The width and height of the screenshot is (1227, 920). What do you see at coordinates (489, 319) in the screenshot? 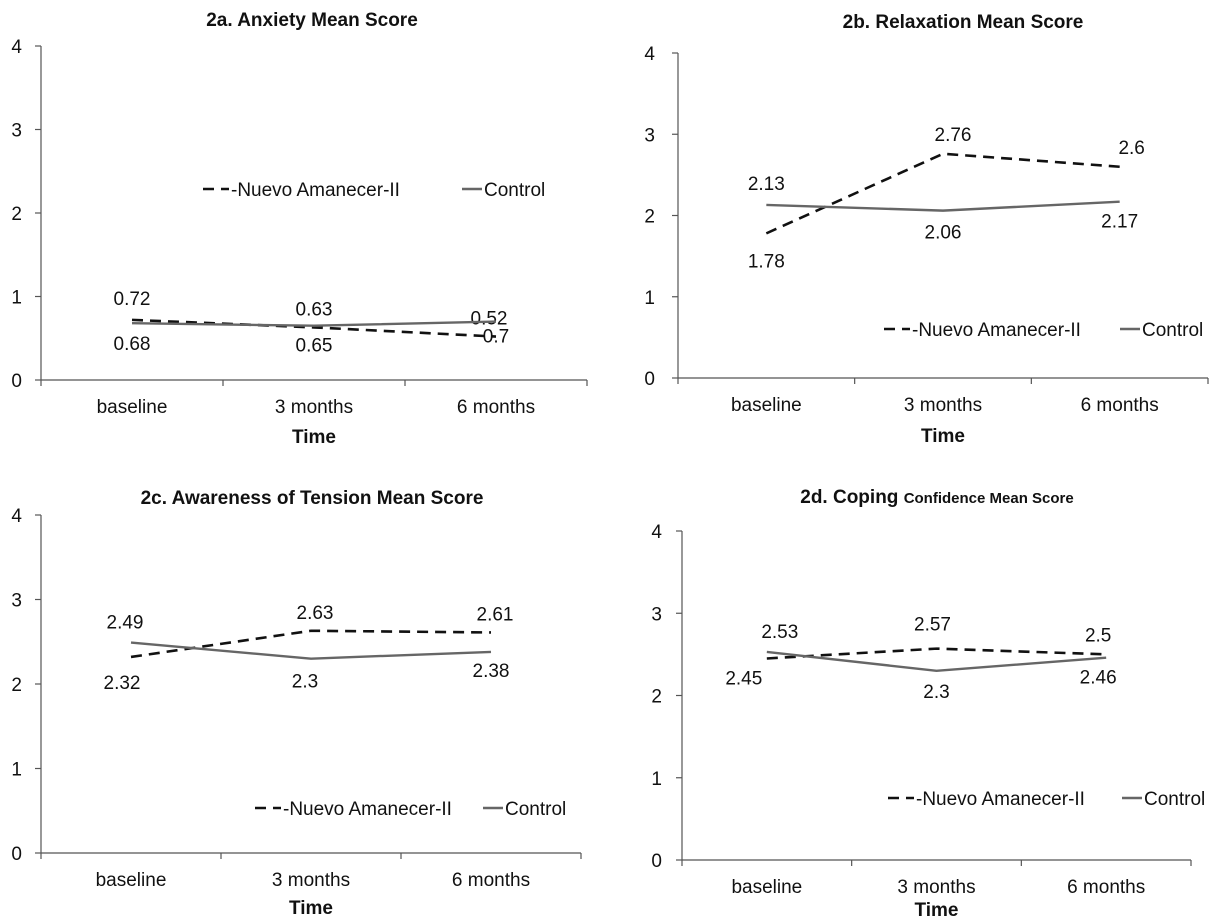
I see `data-label: 0.52` at bounding box center [489, 319].